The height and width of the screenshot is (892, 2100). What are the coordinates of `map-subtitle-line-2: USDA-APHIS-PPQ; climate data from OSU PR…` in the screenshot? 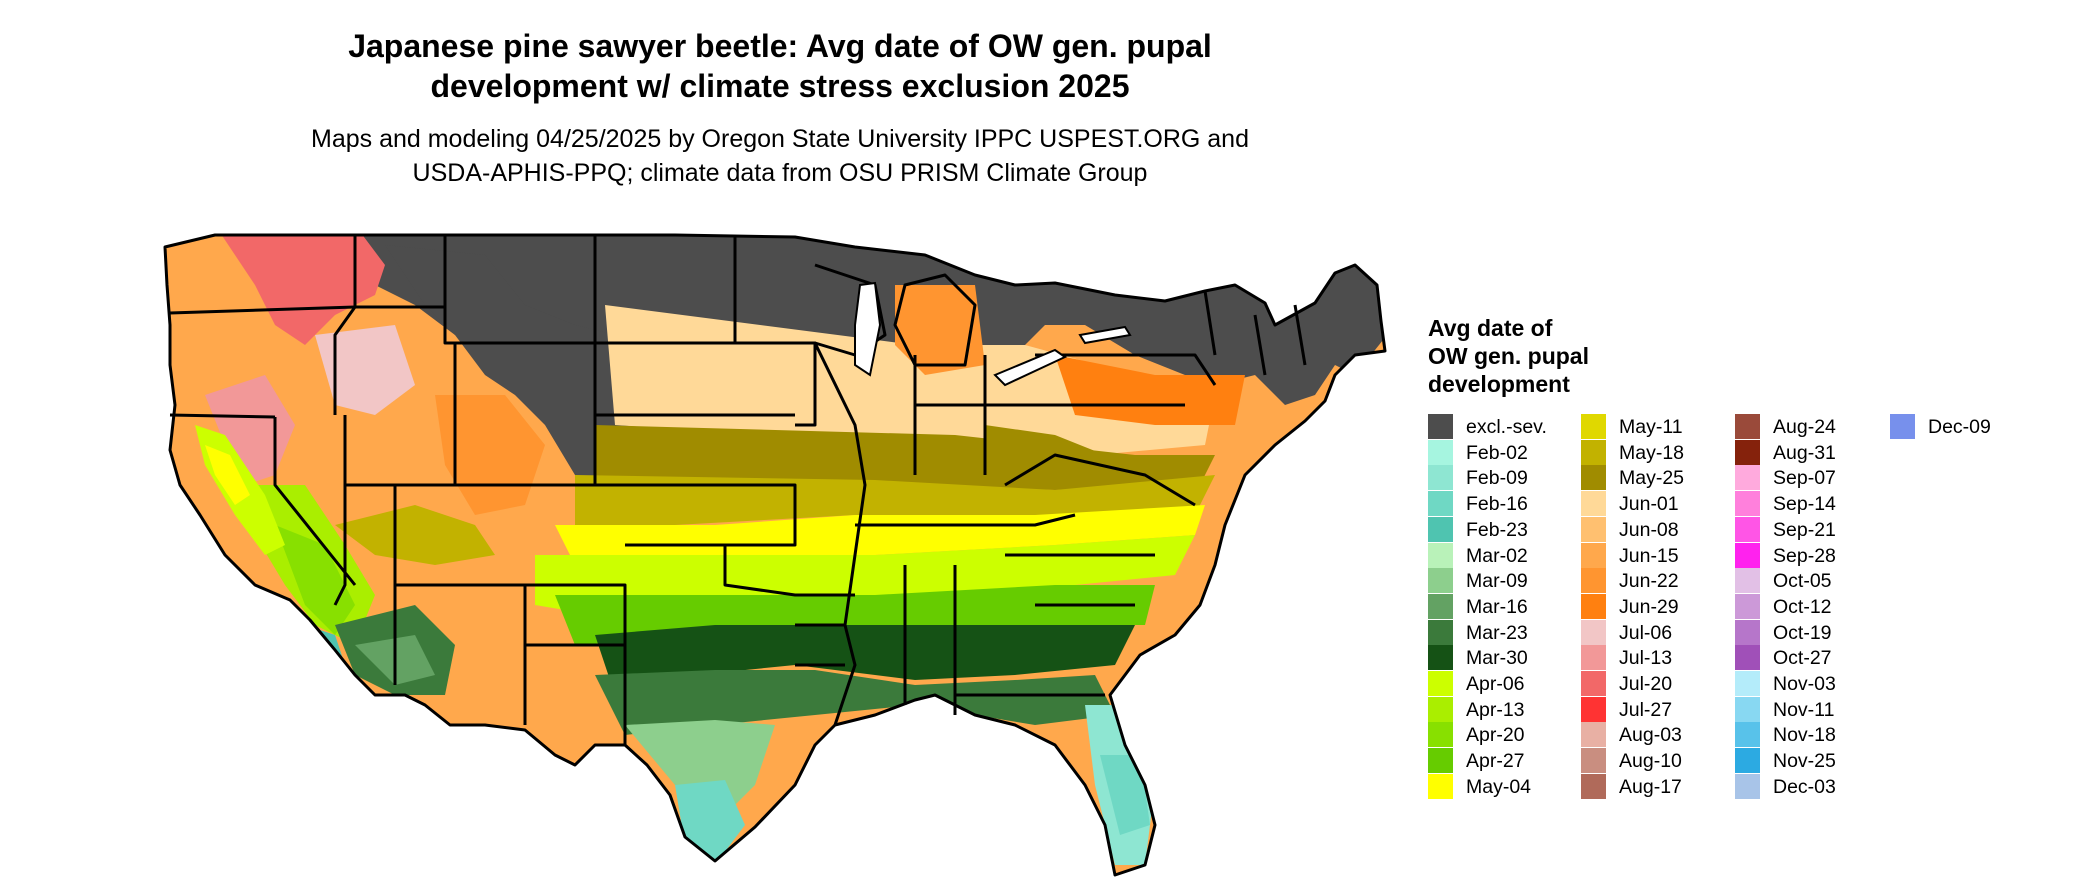 It's located at (780, 173).